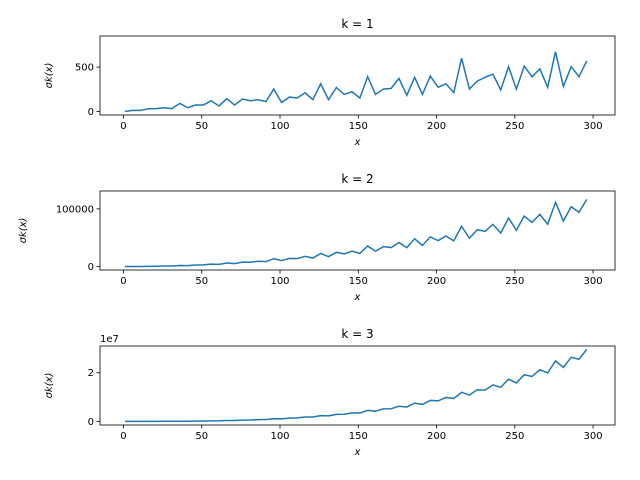 The image size is (640, 480). Describe the element at coordinates (357, 179) in the screenshot. I see `axes-title: k = 2` at that location.